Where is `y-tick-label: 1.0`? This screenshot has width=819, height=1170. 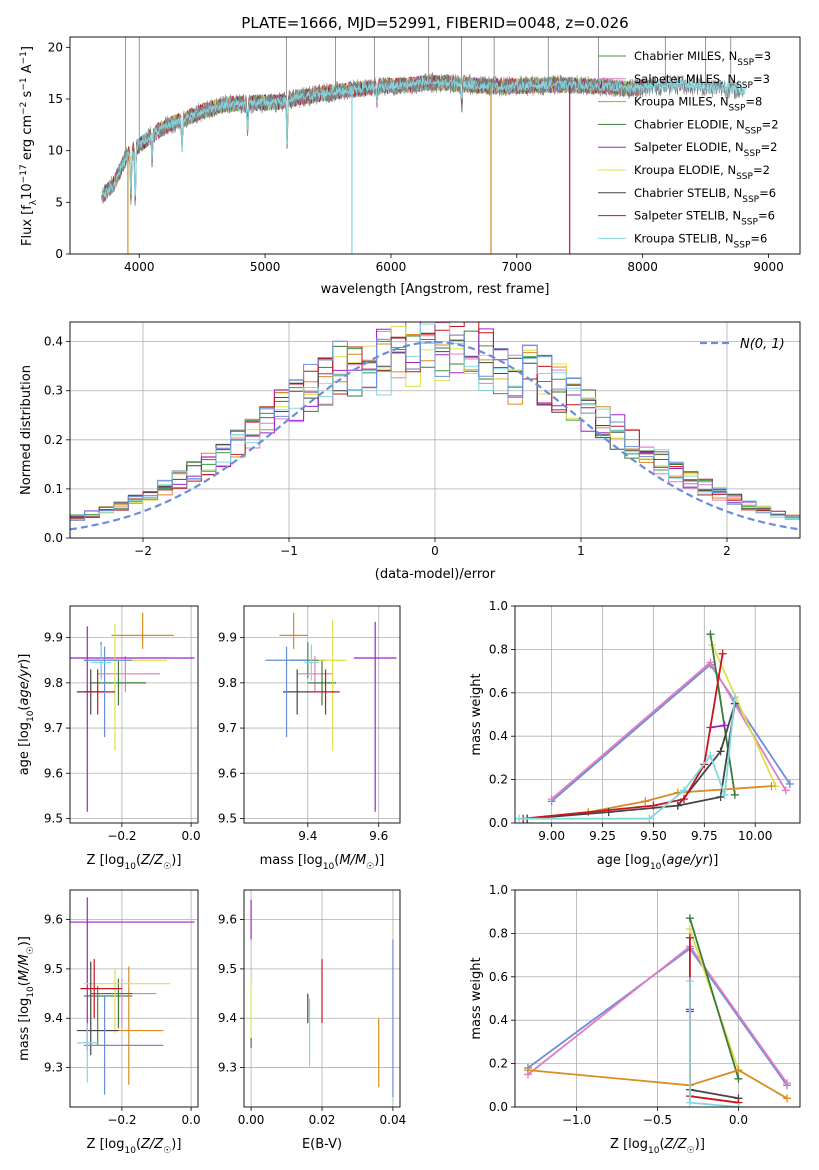 y-tick-label: 1.0 is located at coordinates (498, 890).